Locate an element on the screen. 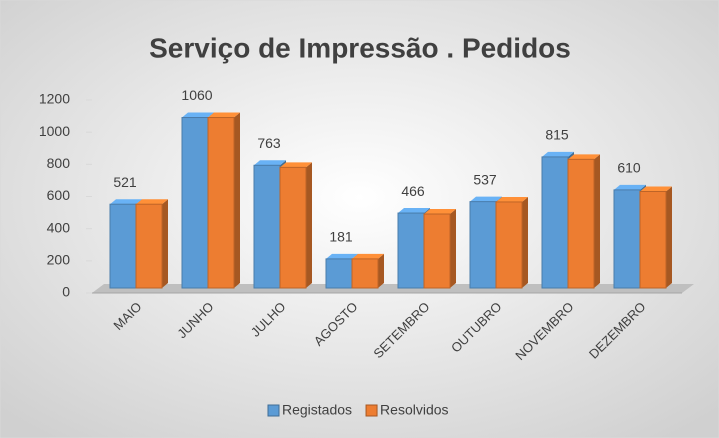  y-tick-label: 800 is located at coordinates (59, 163).